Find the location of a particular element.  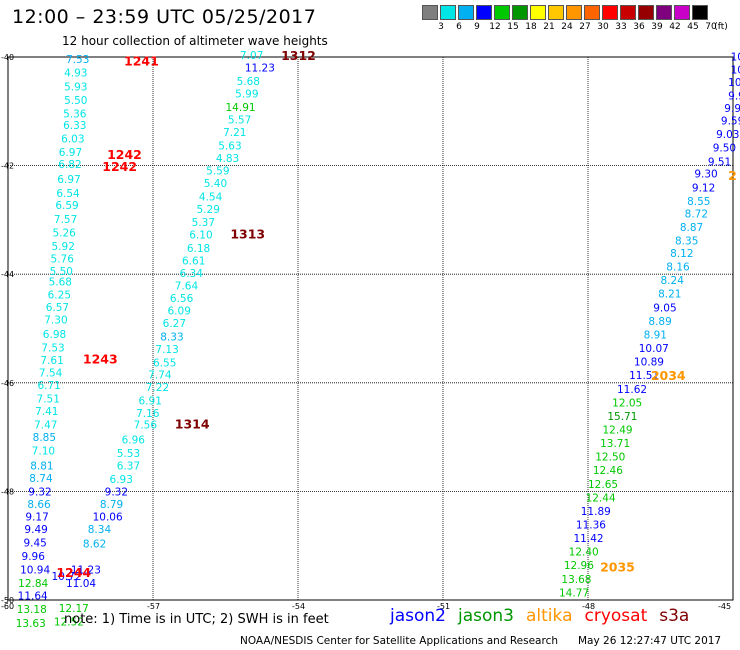

wave-height-value: 8.24 is located at coordinates (673, 281).